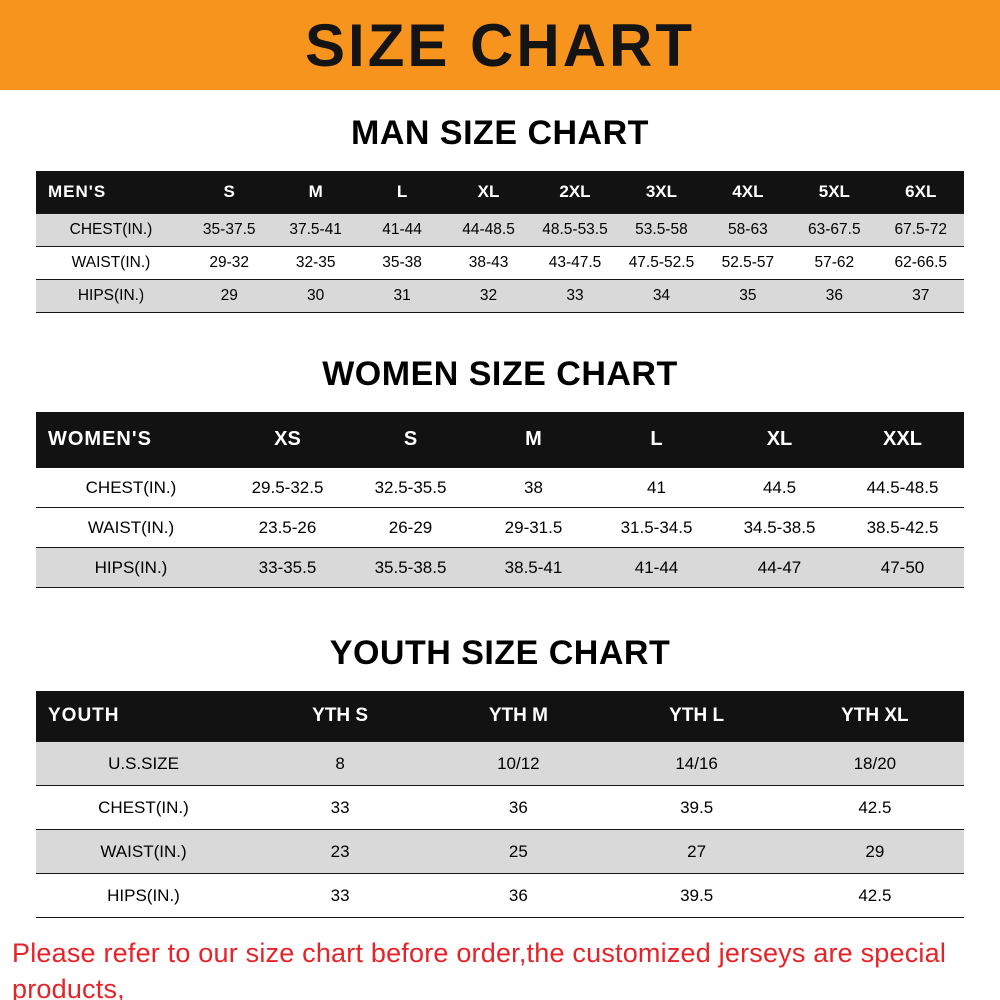 The width and height of the screenshot is (1000, 1000). Describe the element at coordinates (902, 439) in the screenshot. I see `size-header-cell: XXL` at that location.